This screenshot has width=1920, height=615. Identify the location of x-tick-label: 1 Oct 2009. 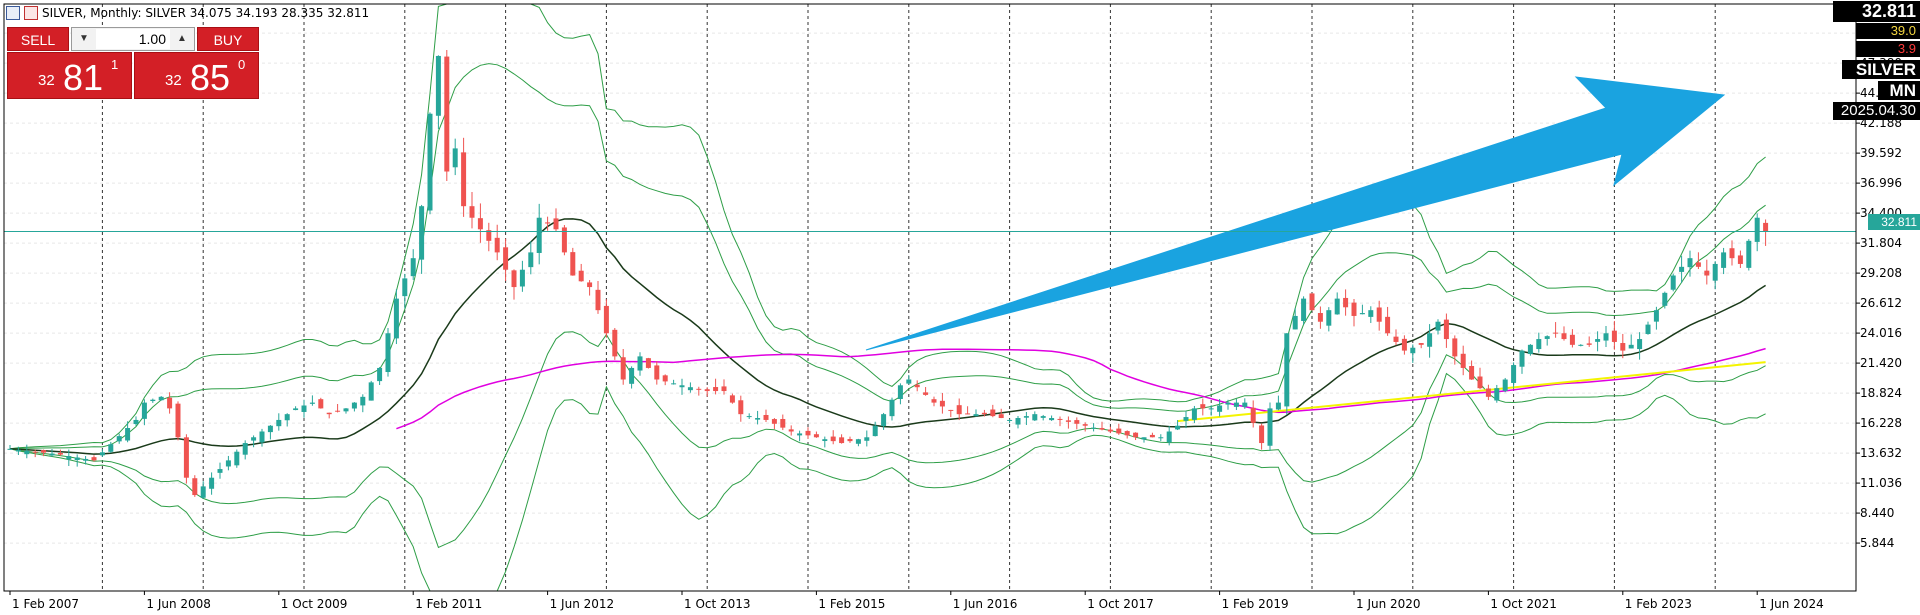
(314, 604).